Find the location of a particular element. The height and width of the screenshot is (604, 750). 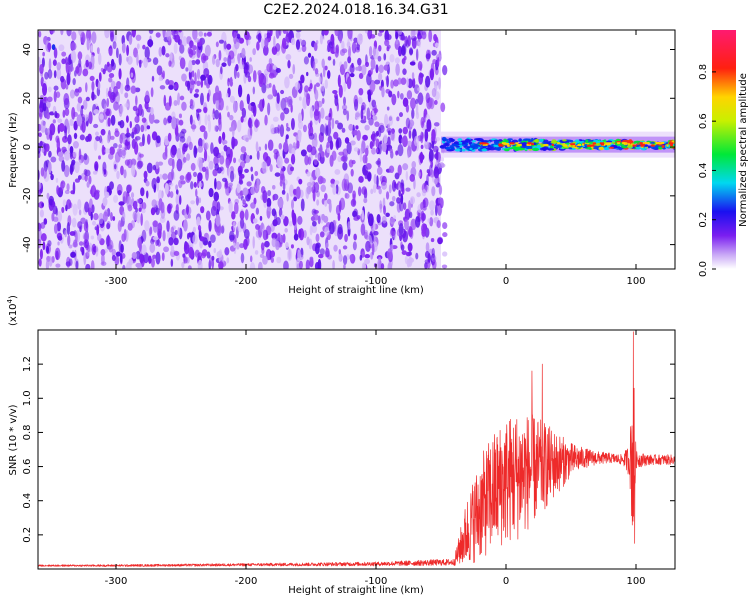

colorbar-ticks: 0.0 0.2 0.4 0.6 0.8 is located at coordinates (707, 170).